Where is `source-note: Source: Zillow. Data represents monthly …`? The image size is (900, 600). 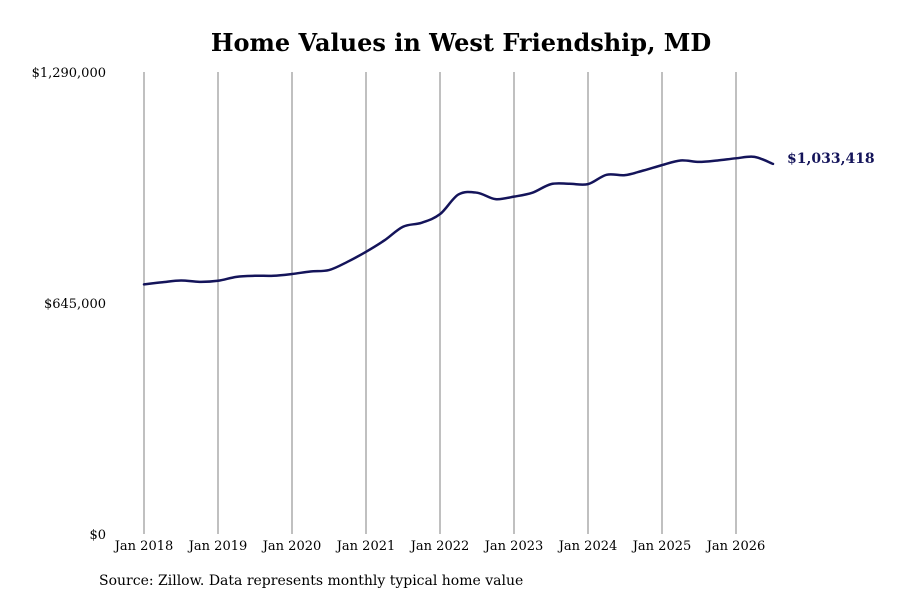
source-note: Source: Zillow. Data represents monthly … is located at coordinates (311, 581).